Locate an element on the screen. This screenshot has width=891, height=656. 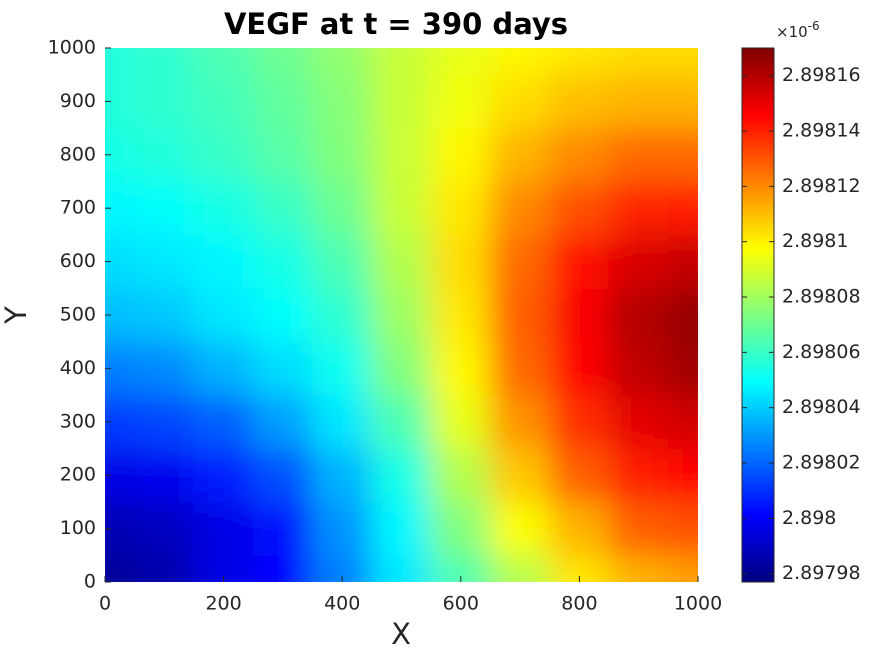
x-tick-label: 400 is located at coordinates (342, 604).